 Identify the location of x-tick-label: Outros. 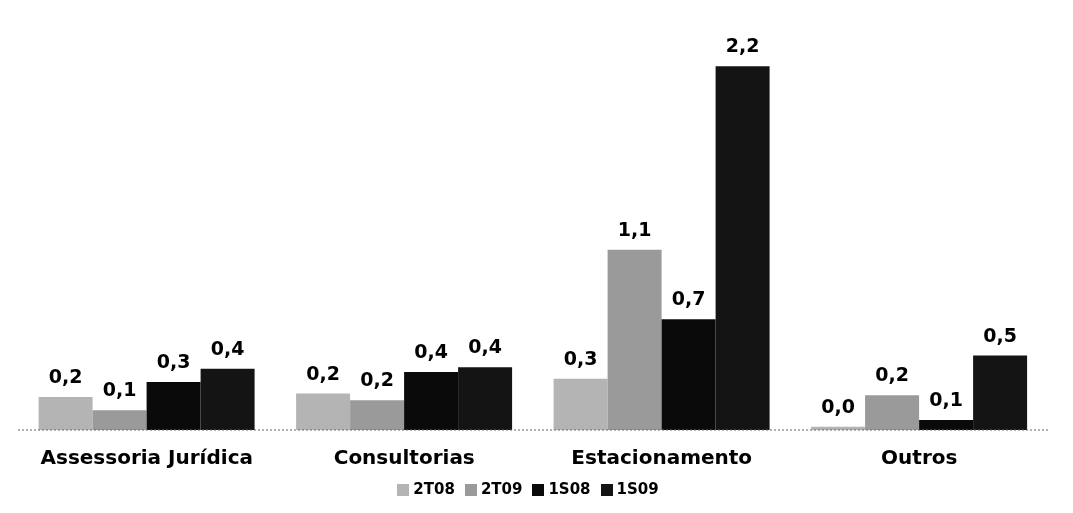
(919, 457).